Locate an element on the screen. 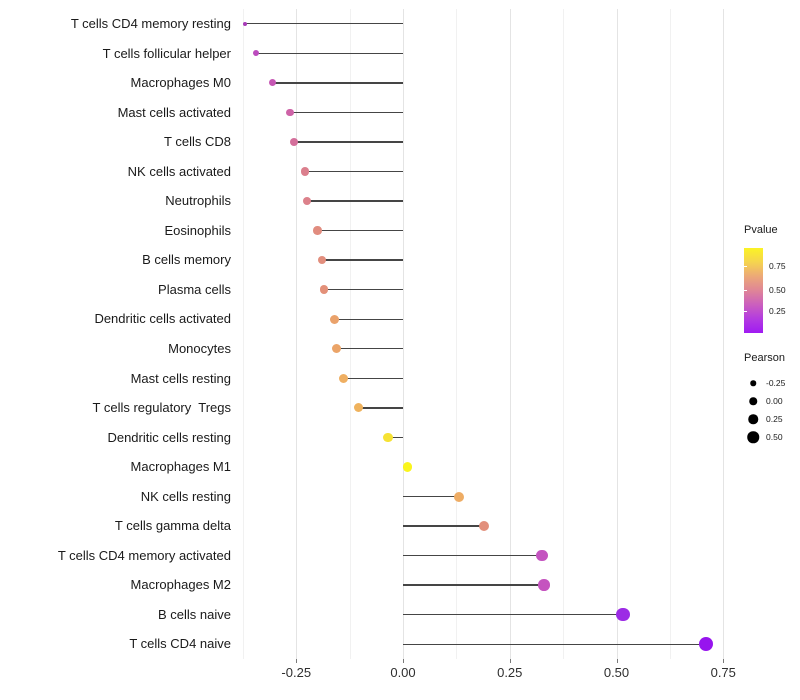  pvalue-colorbar: 0.75 0.50 0.25 is located at coordinates (765, 290).